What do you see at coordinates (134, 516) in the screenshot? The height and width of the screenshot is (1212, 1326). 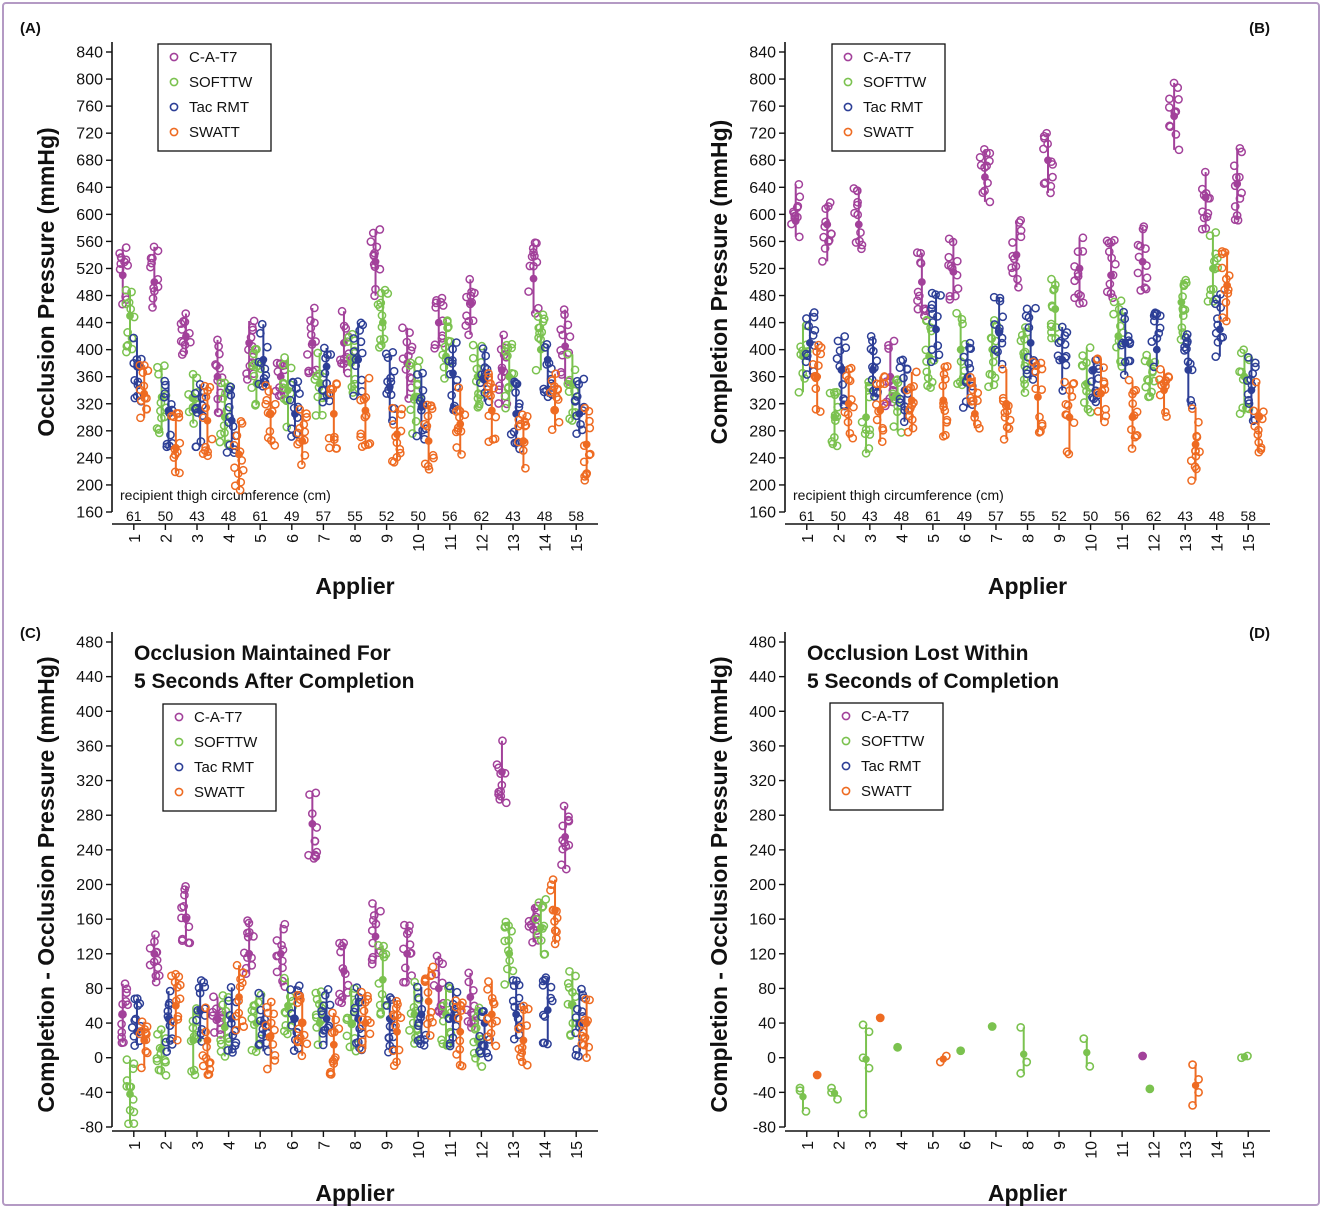 I see `thigh-circumference-value: 61` at bounding box center [134, 516].